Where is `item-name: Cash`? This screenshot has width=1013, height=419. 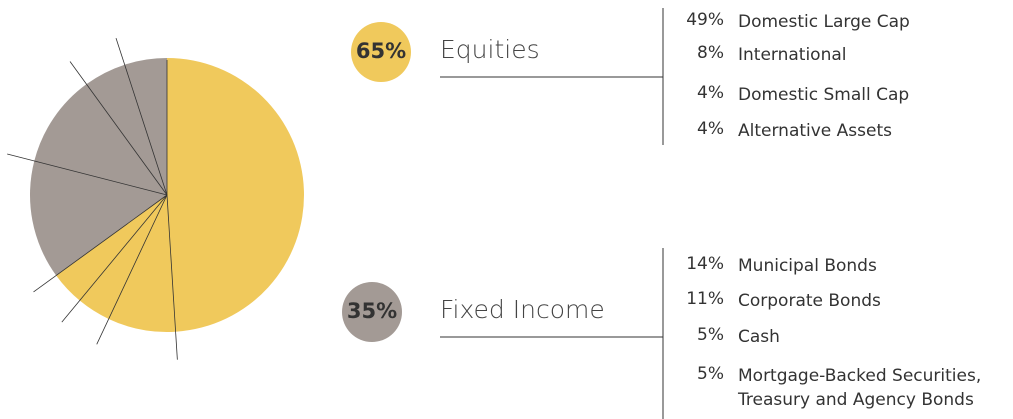
item-name: Cash is located at coordinates (759, 337).